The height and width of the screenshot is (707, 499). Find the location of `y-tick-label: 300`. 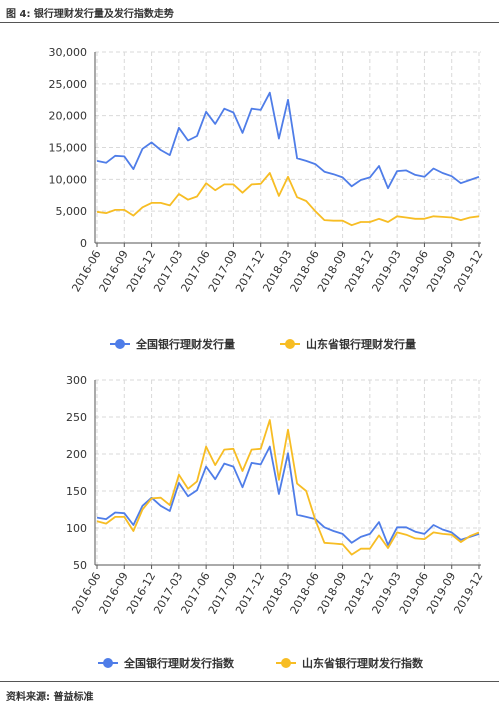

y-tick-label: 300 is located at coordinates (76, 380).